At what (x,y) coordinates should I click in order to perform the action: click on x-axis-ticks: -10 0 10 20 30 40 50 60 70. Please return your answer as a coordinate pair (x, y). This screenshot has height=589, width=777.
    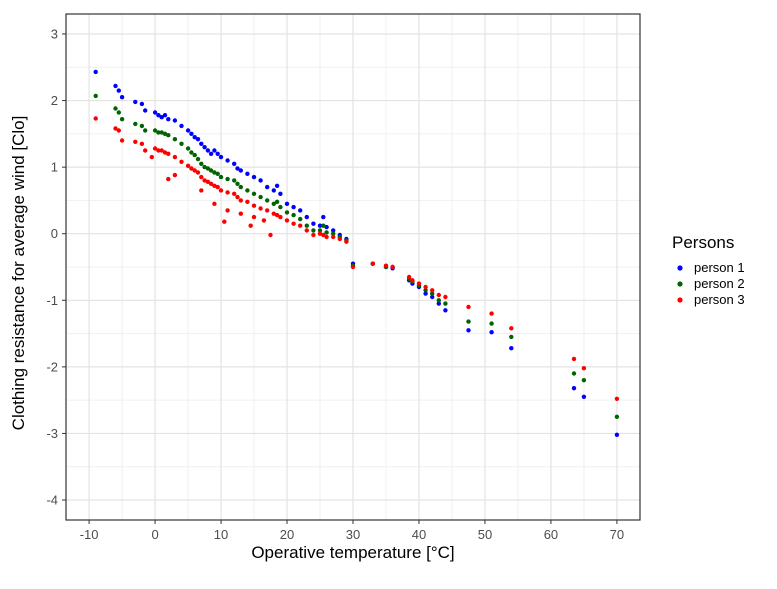
    Looking at the image, I should click on (352, 531).